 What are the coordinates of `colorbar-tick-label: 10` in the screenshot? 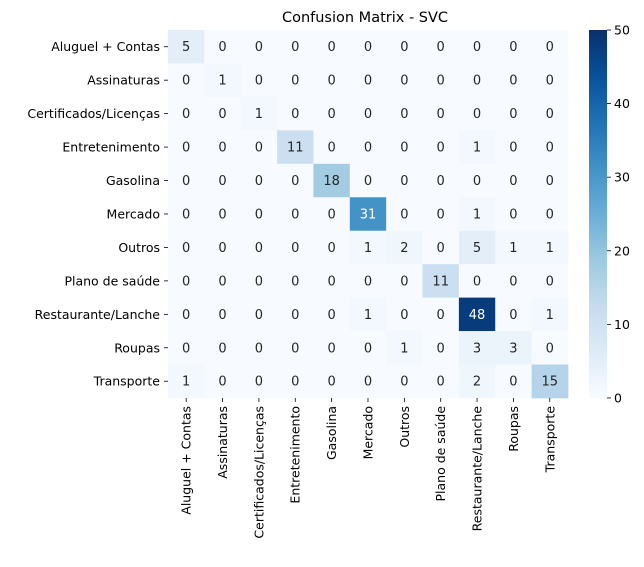 It's located at (622, 324).